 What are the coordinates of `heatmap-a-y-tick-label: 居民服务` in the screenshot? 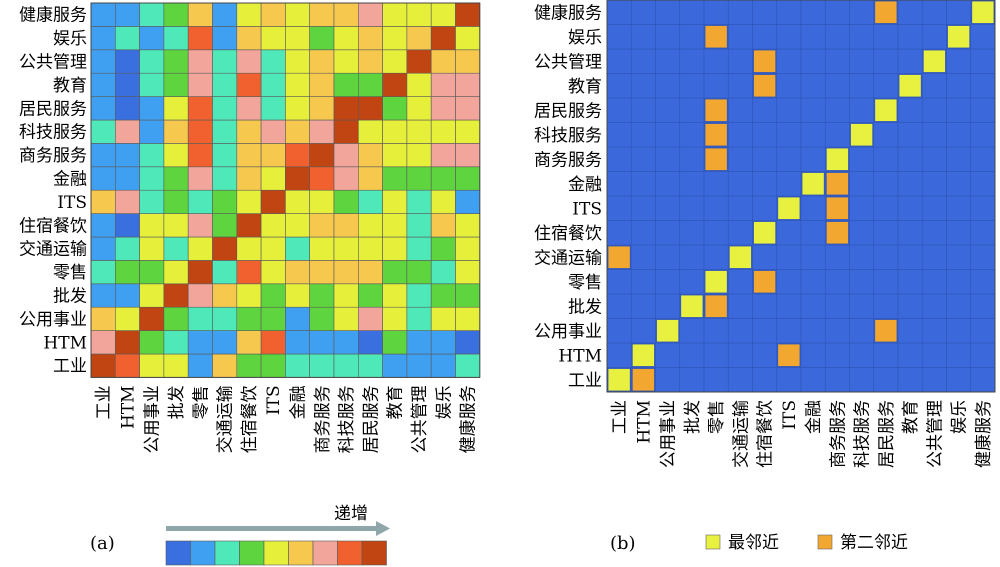 It's located at (53, 109).